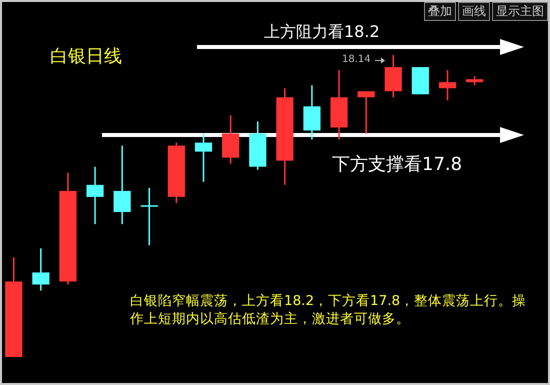 The width and height of the screenshot is (550, 385). Describe the element at coordinates (329, 310) in the screenshot. I see `annotation: 白银陷窄幅震荡，上方看18.2，下方看17.8，整体震荡上行。操作上短期内以高估低渣为主，激进者可做多。` at that location.